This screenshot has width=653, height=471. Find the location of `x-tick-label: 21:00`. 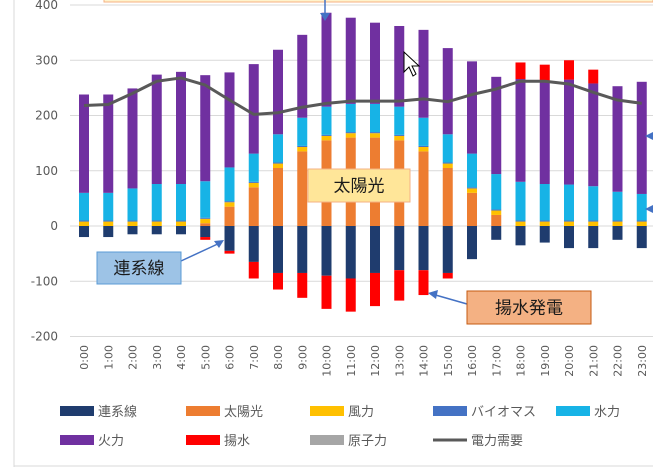

x-tick-label: 21:00 is located at coordinates (593, 361).